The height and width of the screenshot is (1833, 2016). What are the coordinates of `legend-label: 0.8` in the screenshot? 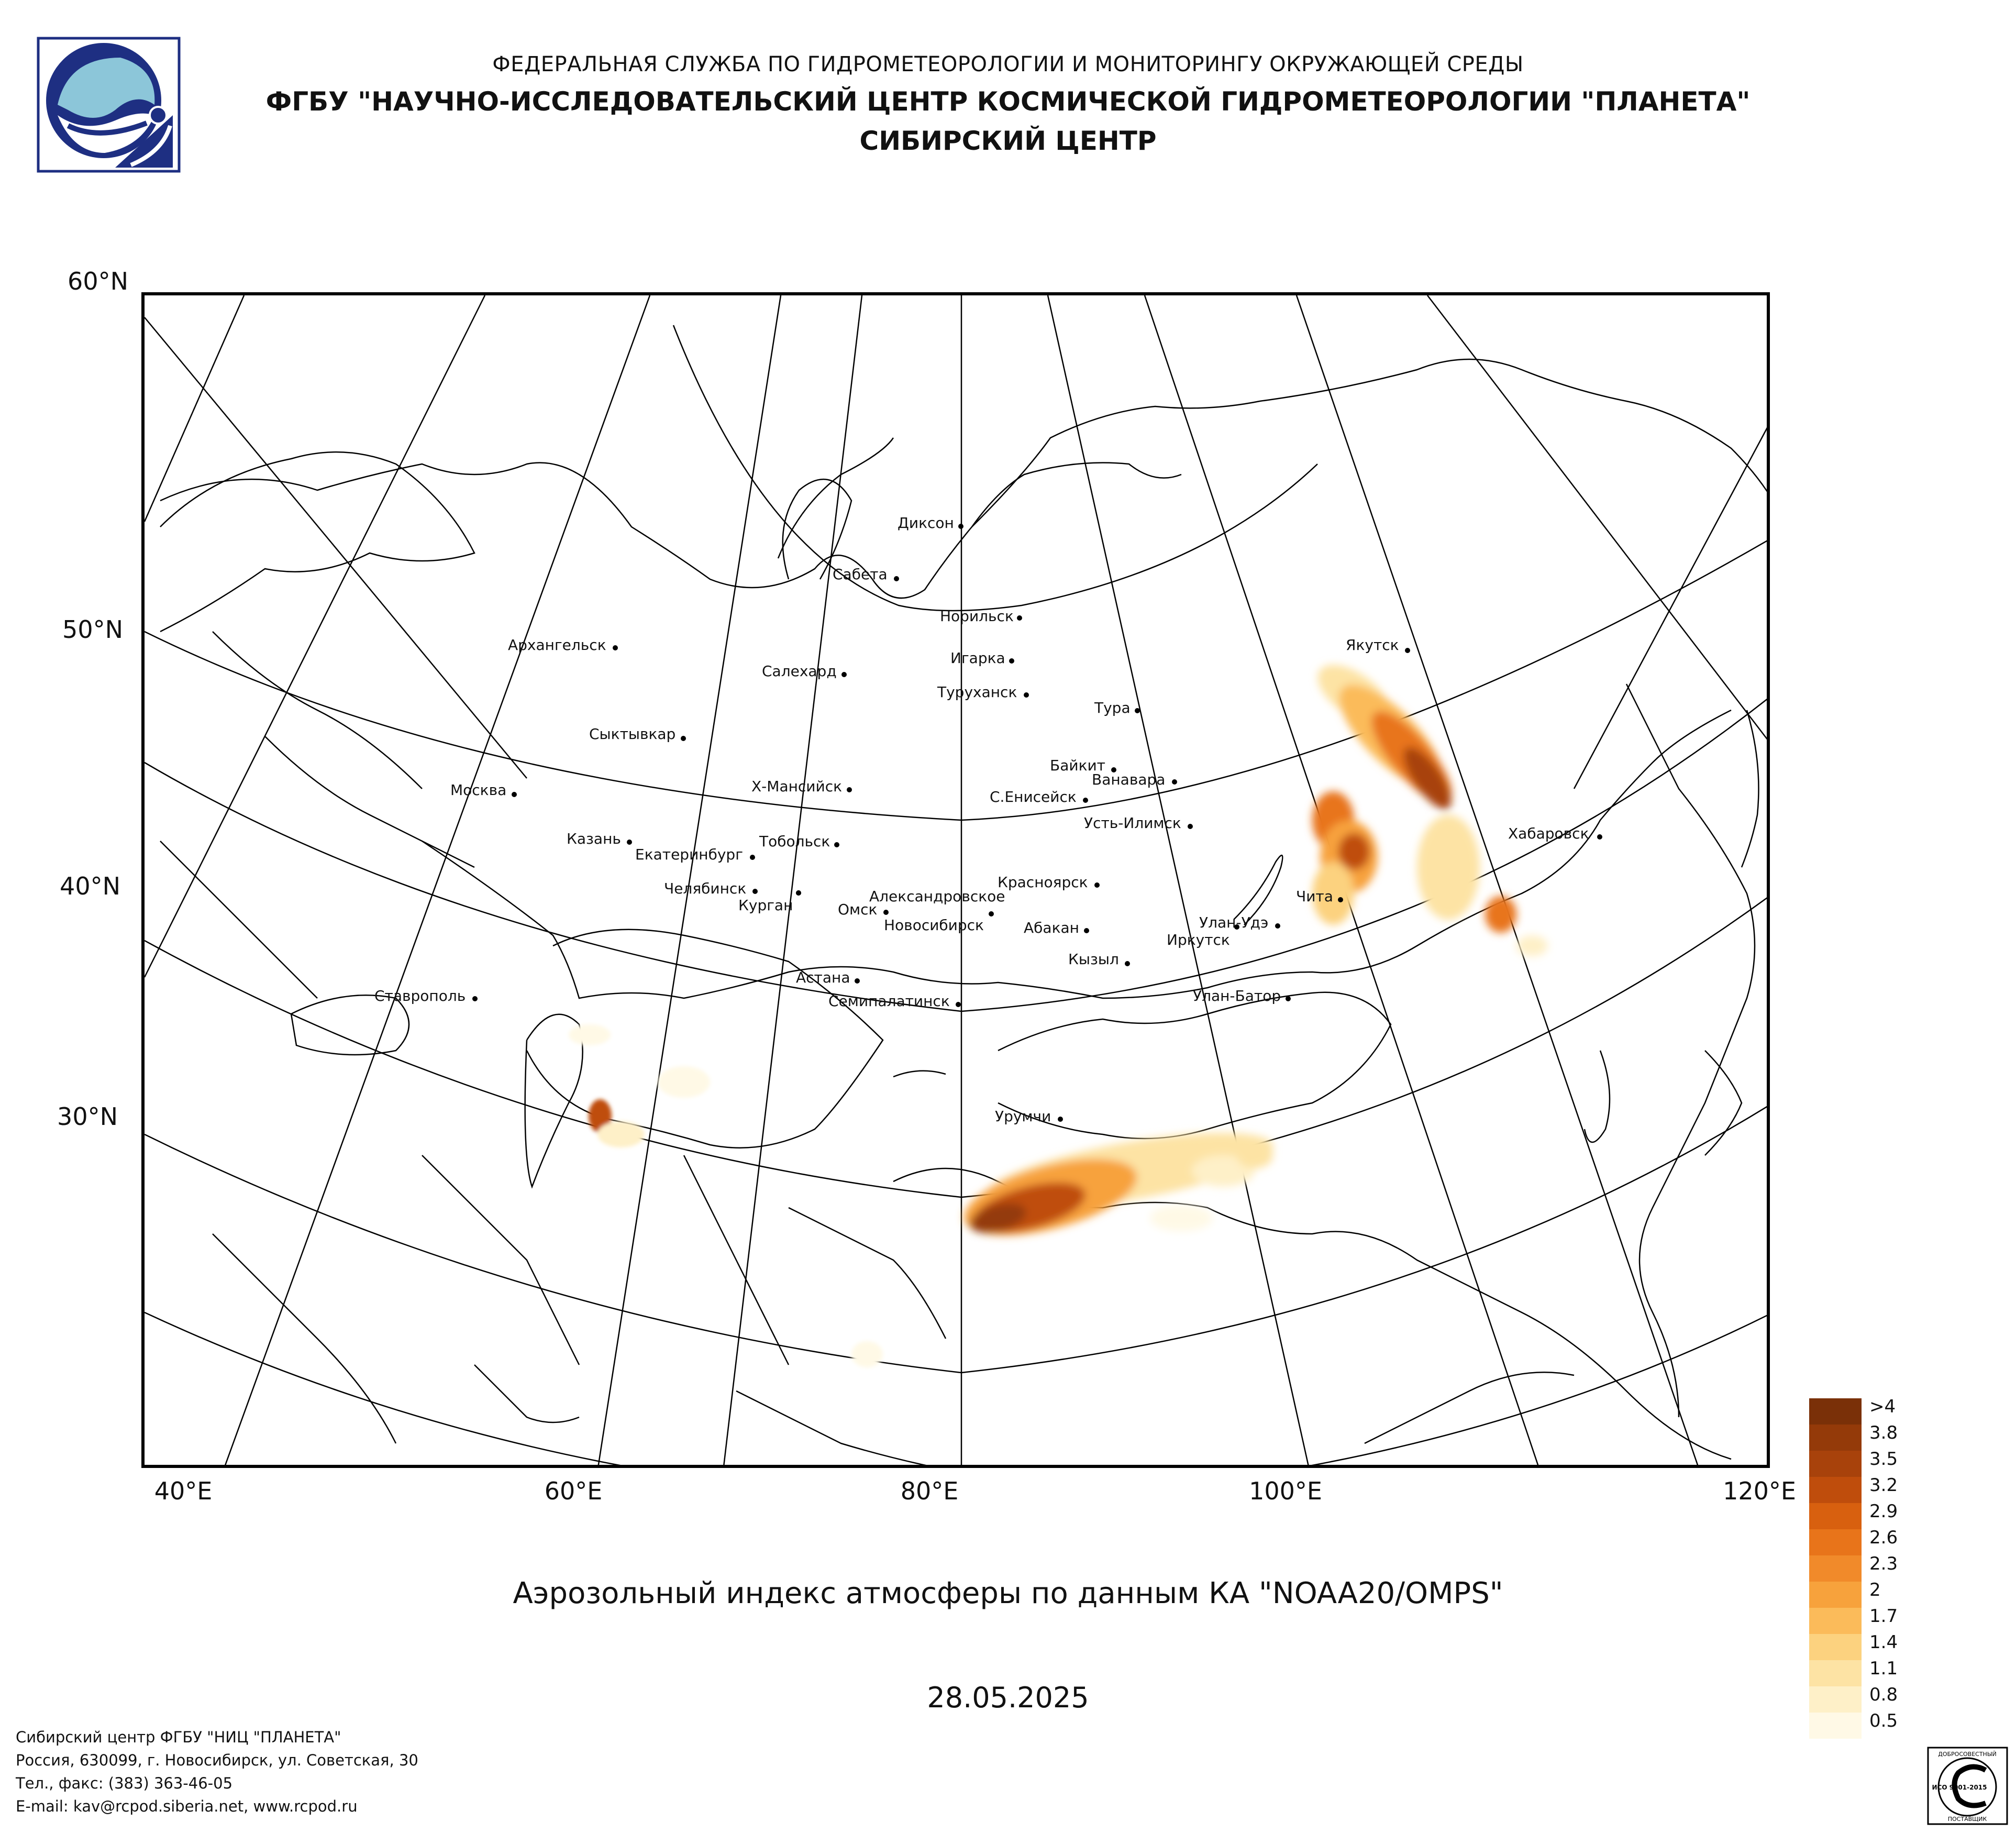 It's located at (1884, 1694).